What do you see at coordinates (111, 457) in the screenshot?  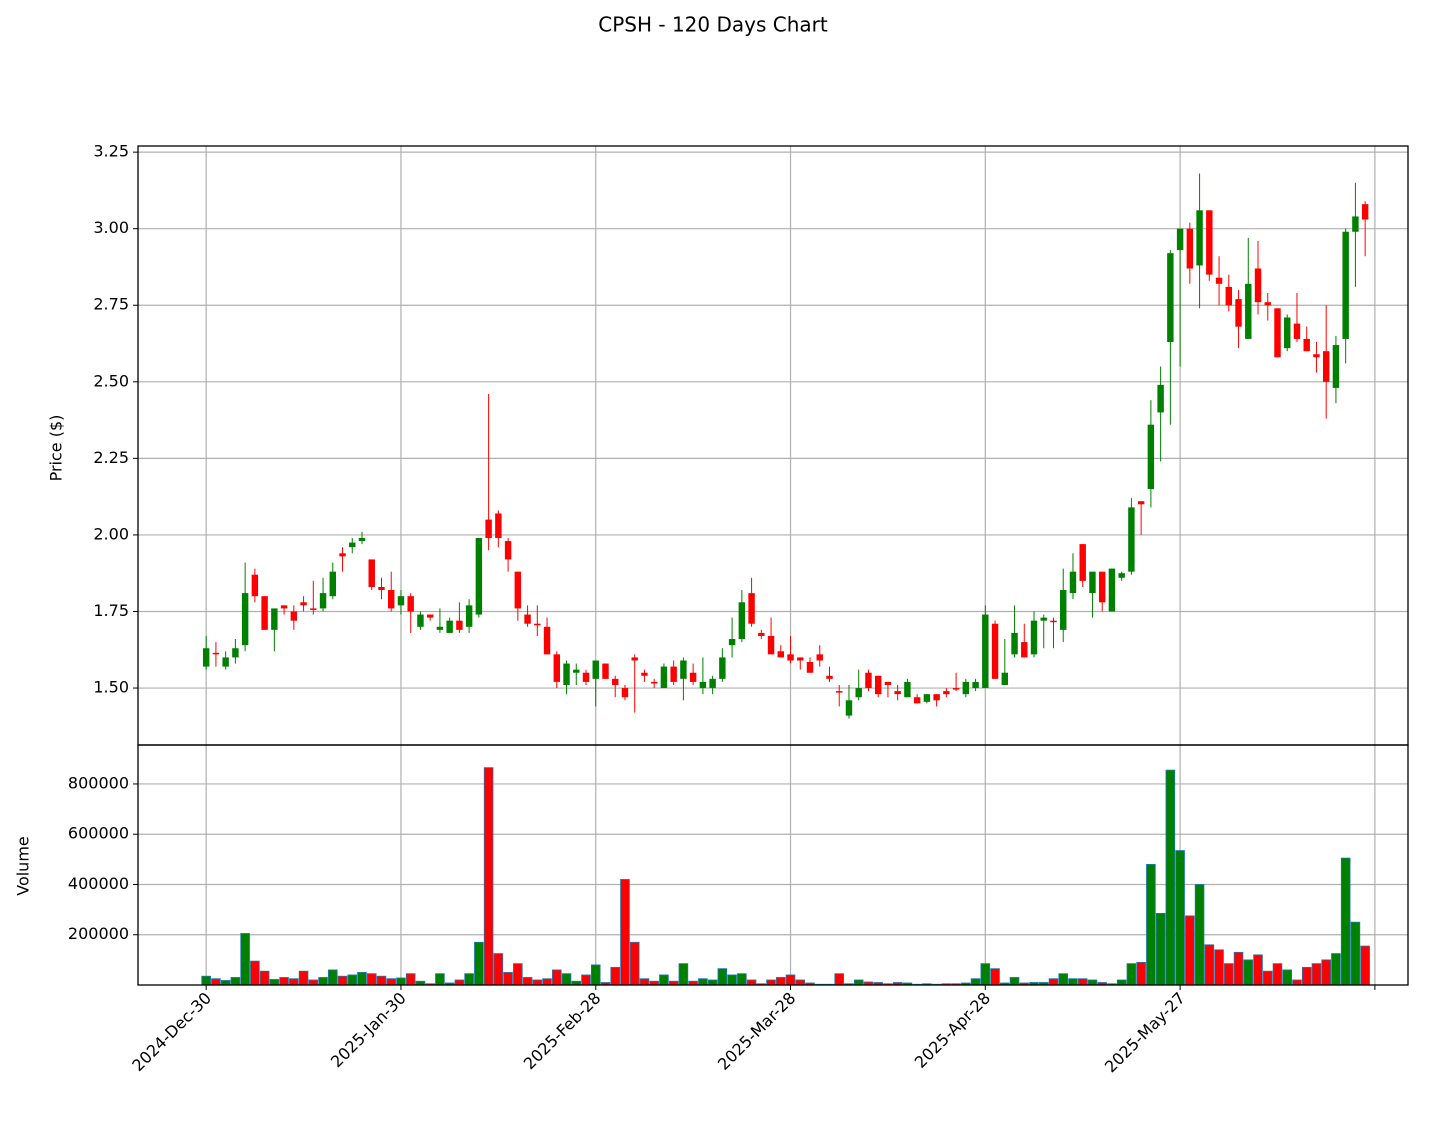 I see `y-tick-label: 2.25` at bounding box center [111, 457].